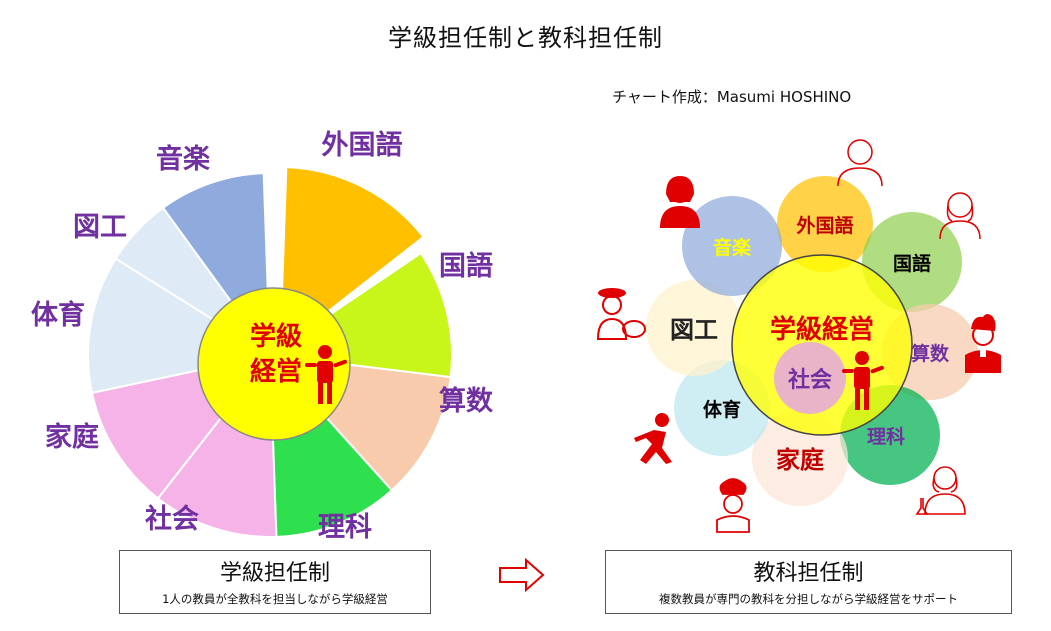  I want to click on pie-label-kokugo: 国語, so click(466, 266).